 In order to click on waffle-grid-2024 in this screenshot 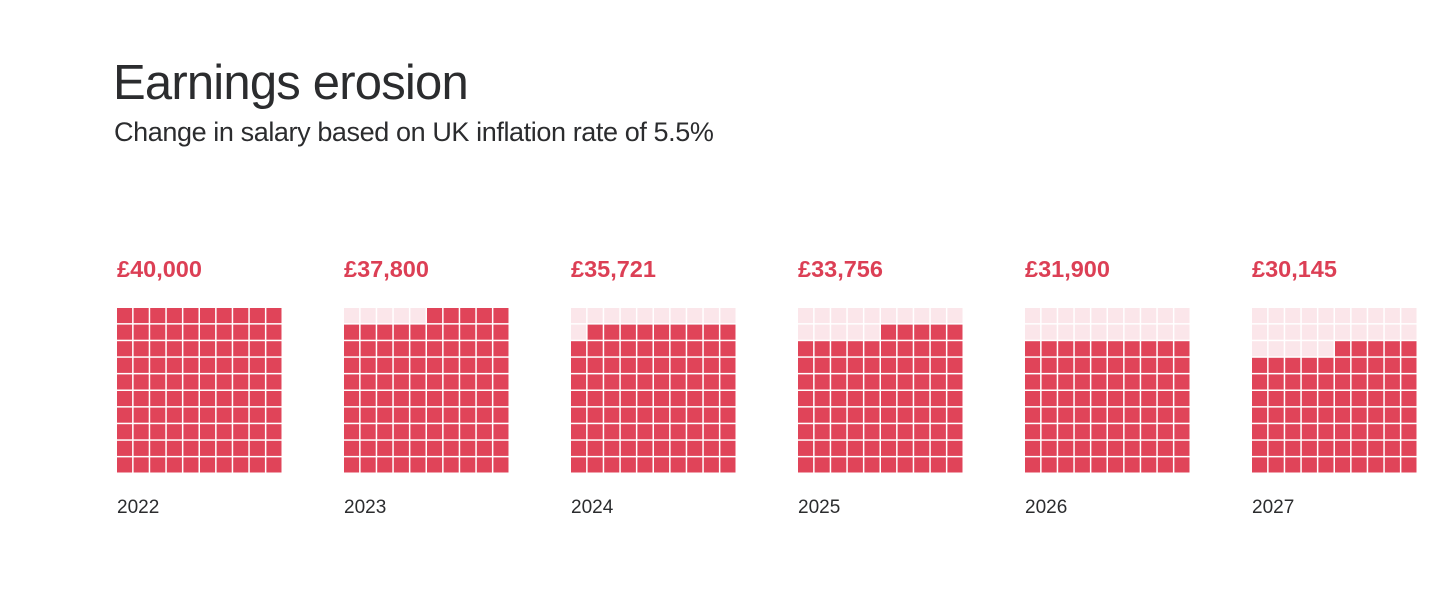, I will do `click(653, 390)`.